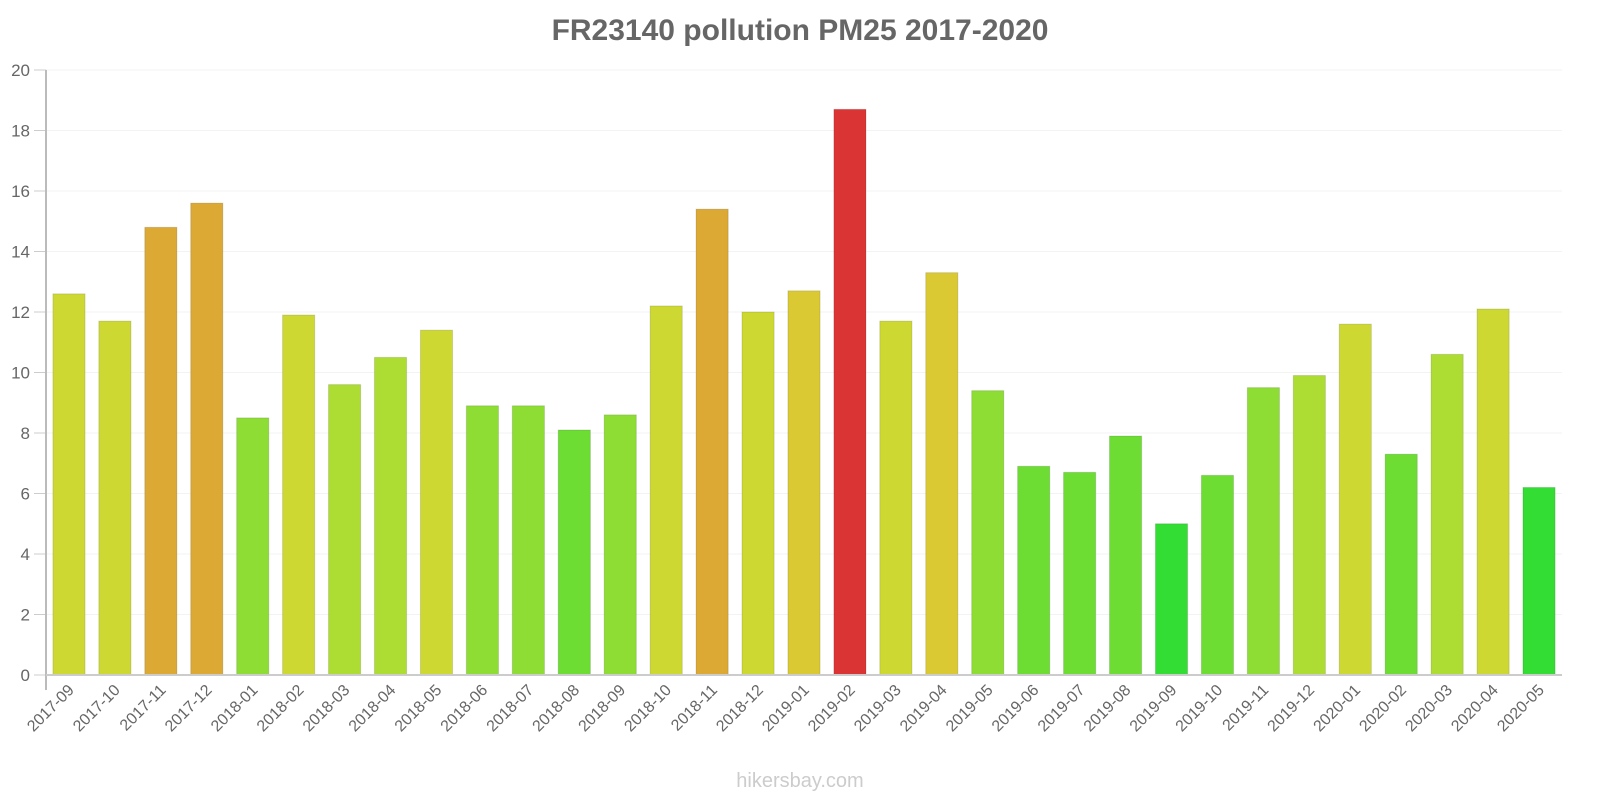 This screenshot has width=1600, height=800. Describe the element at coordinates (419, 709) in the screenshot. I see `x-tick-label: 2018-05` at that location.